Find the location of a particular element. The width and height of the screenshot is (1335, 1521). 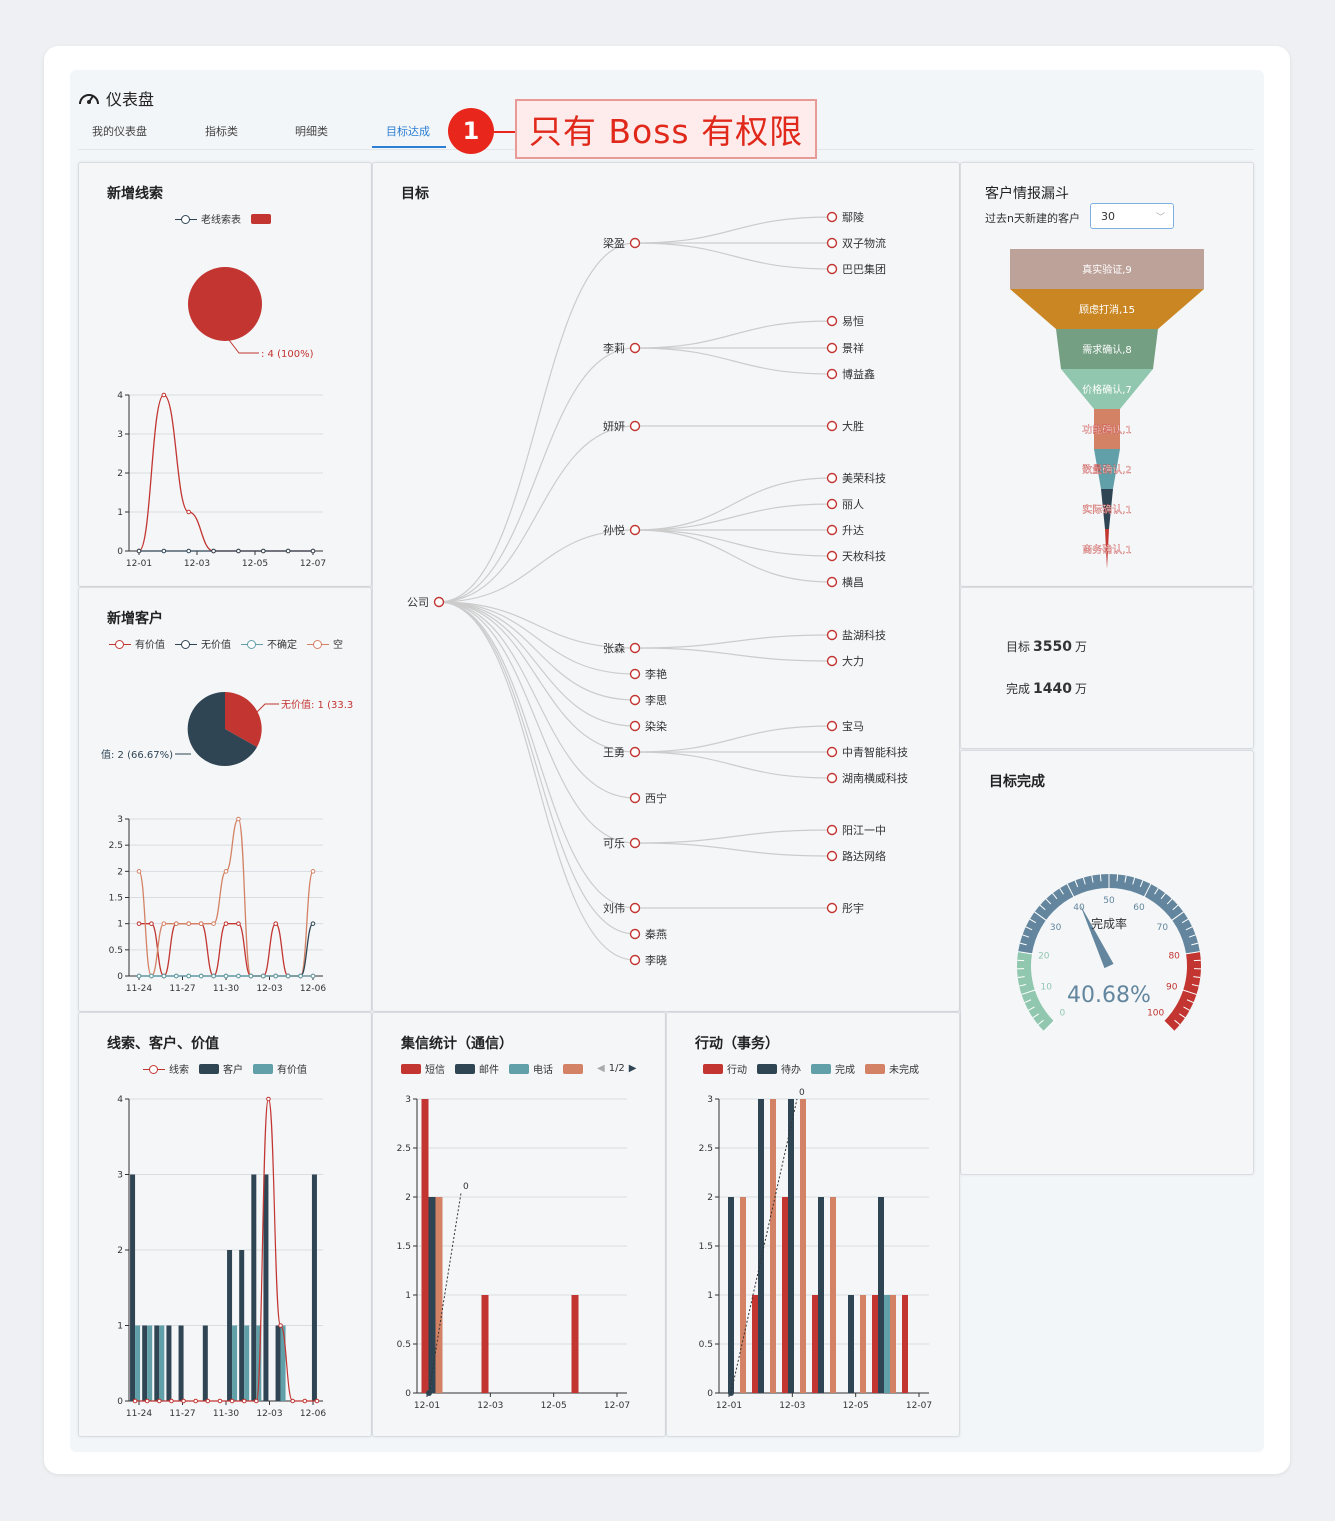

root-node is located at coordinates (439, 602).